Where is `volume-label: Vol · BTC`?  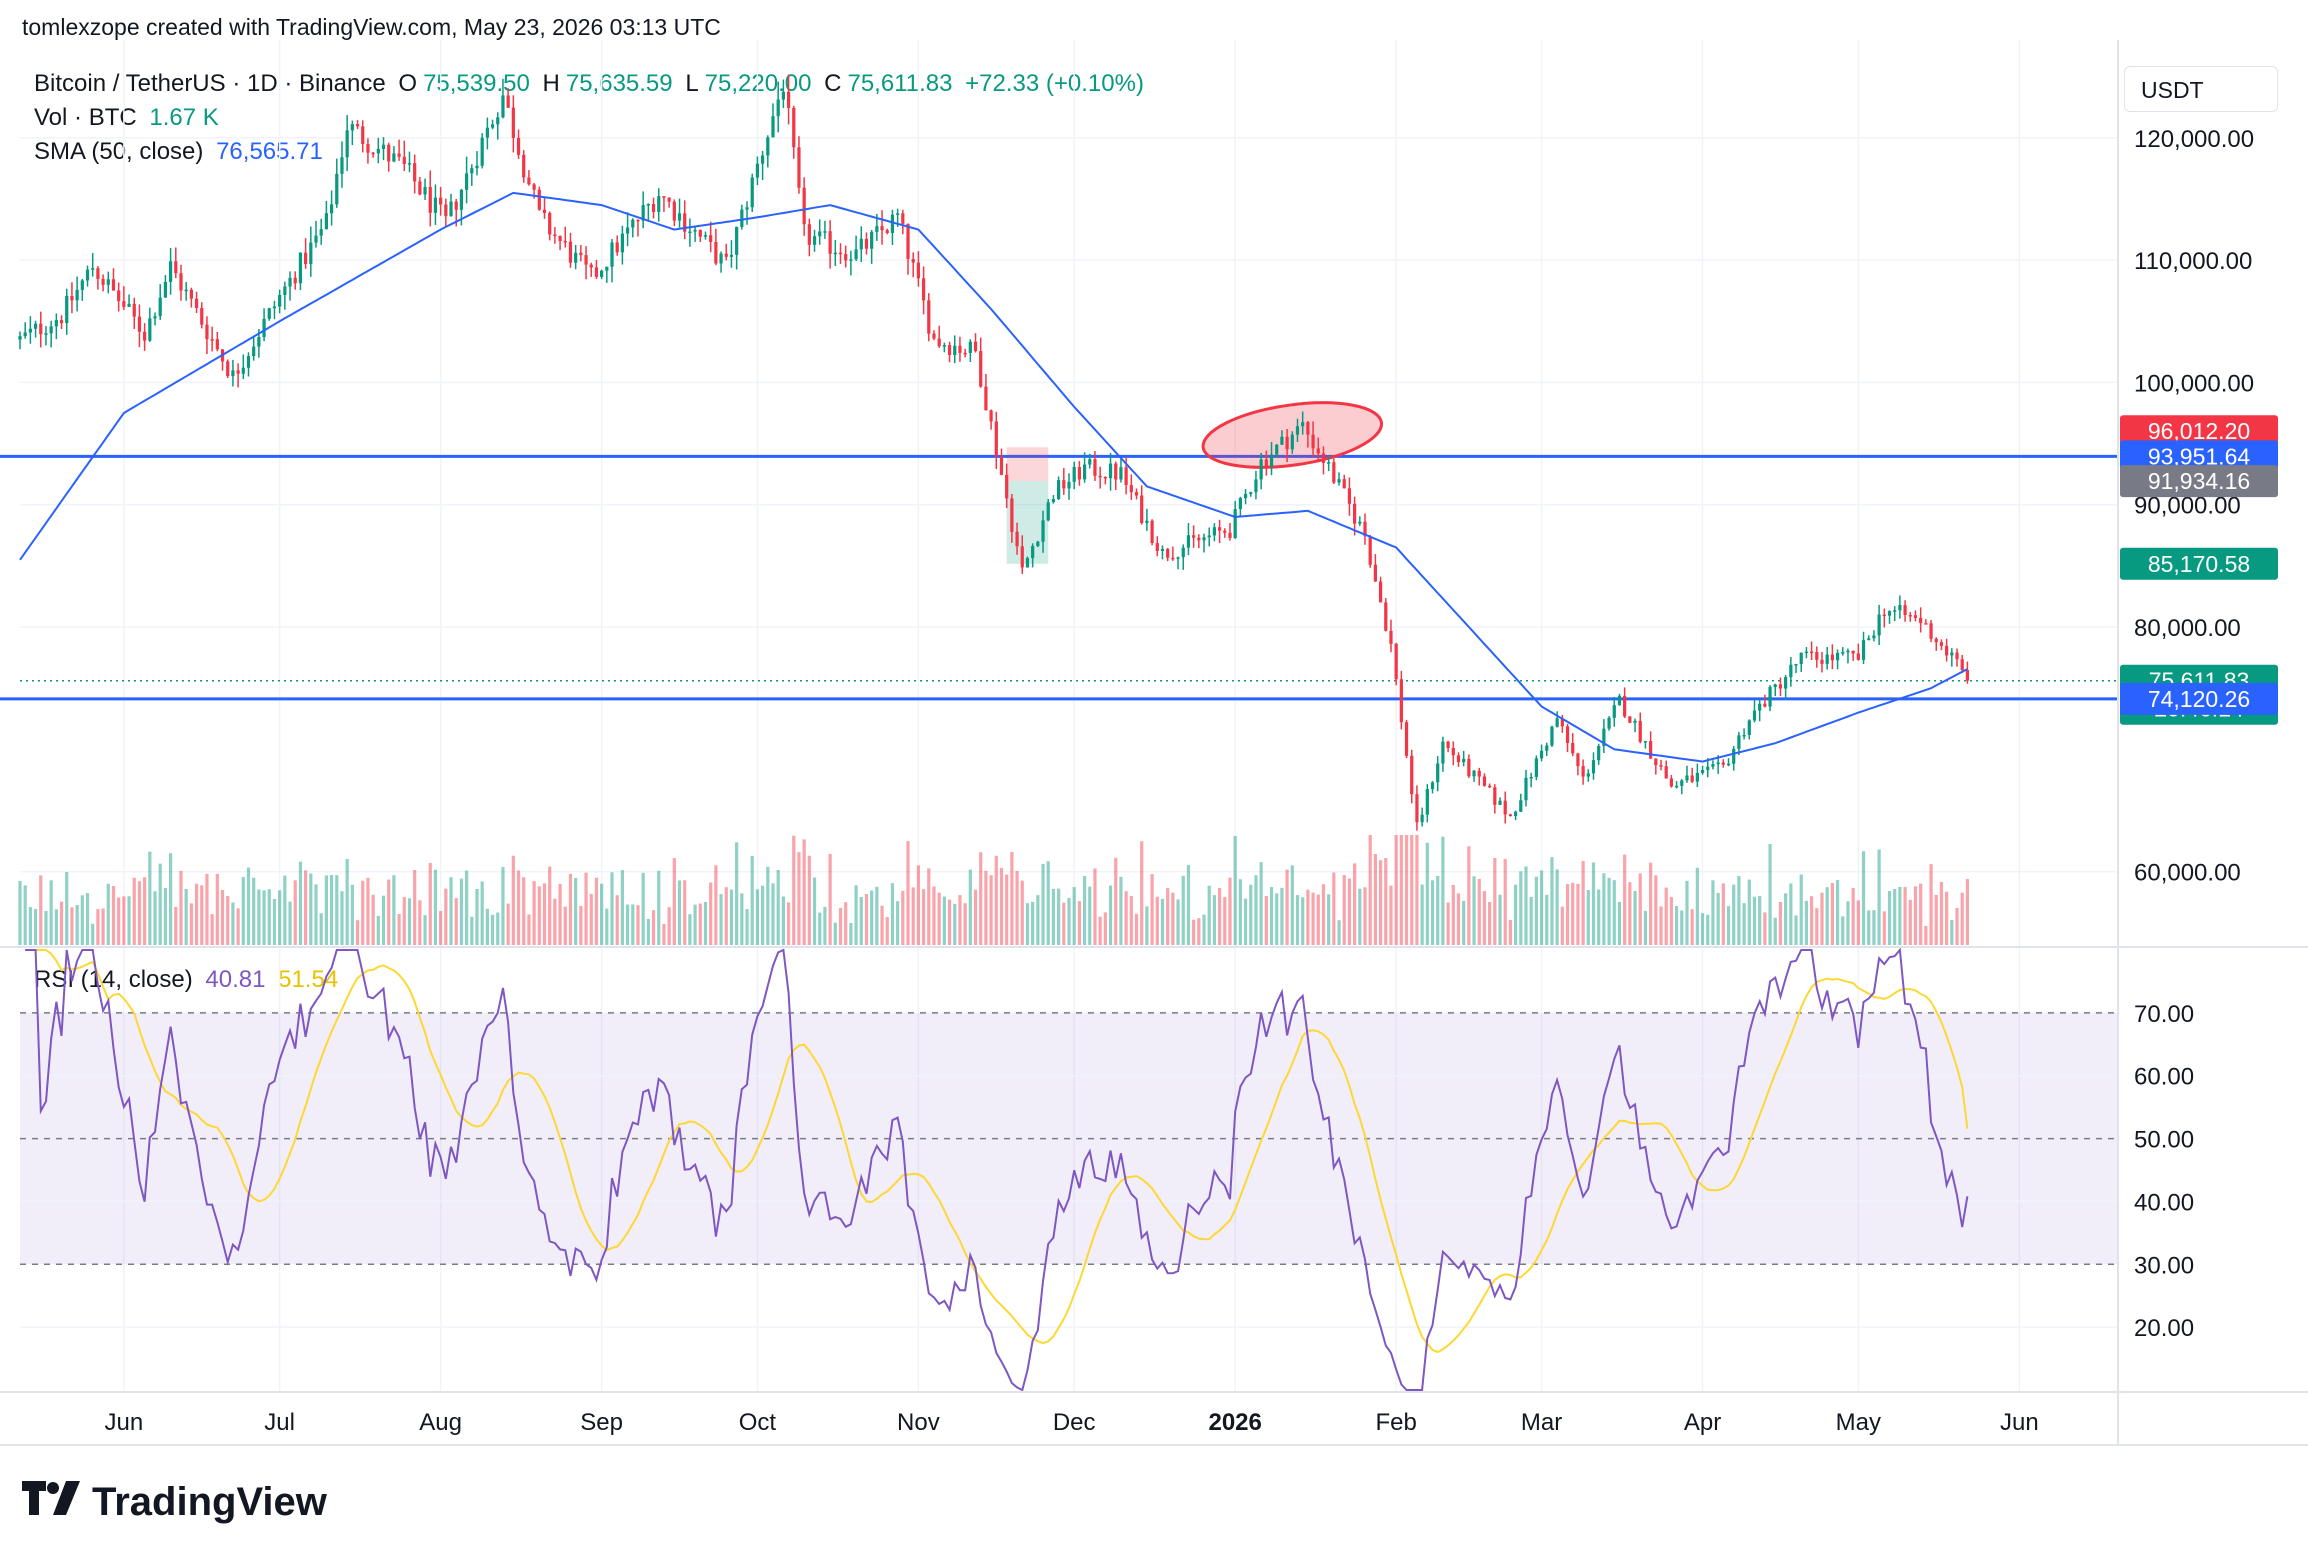
volume-label: Vol · BTC is located at coordinates (85, 117).